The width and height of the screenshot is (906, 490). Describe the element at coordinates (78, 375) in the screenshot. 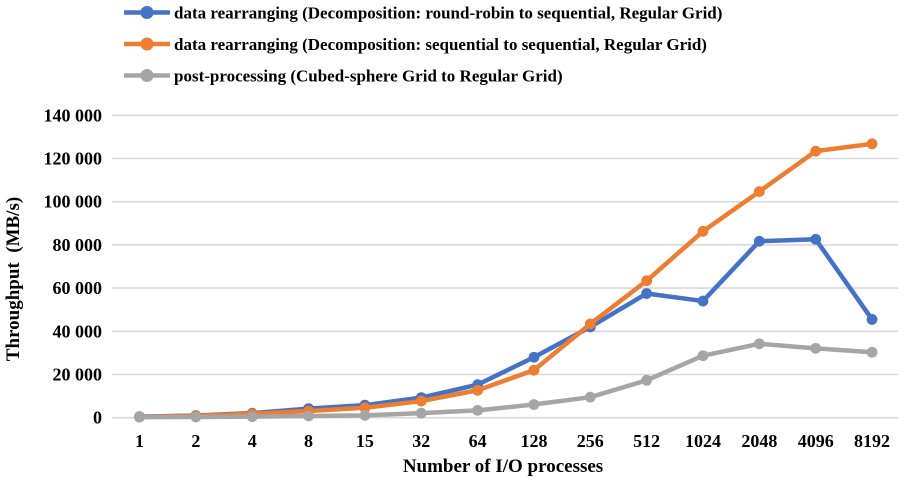

I see `y-tick-label: 20 000` at that location.